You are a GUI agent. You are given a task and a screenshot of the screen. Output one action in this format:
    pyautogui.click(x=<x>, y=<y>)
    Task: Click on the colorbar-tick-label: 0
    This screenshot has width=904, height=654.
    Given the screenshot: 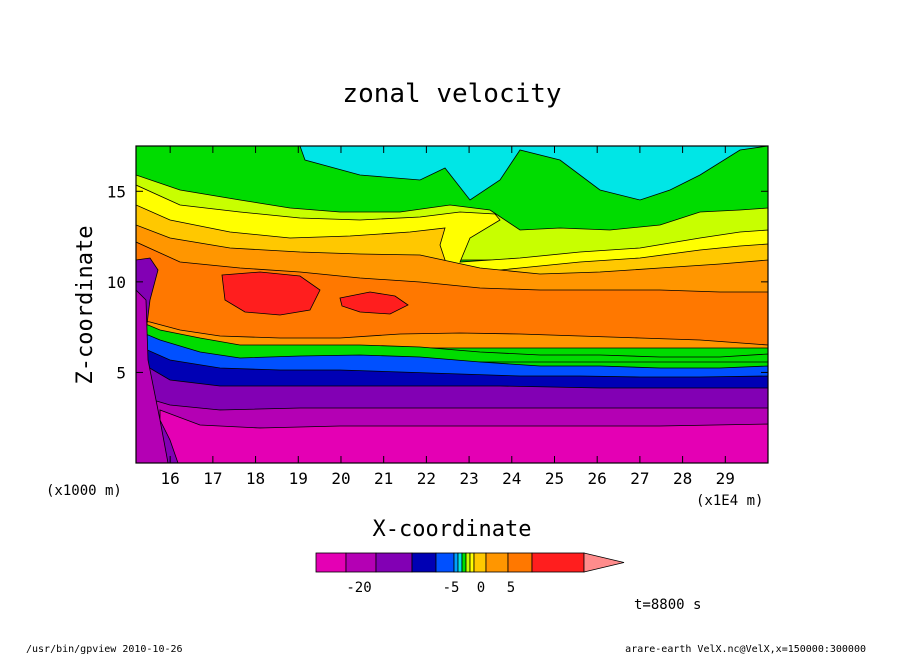 What is the action you would take?
    pyautogui.click(x=481, y=588)
    